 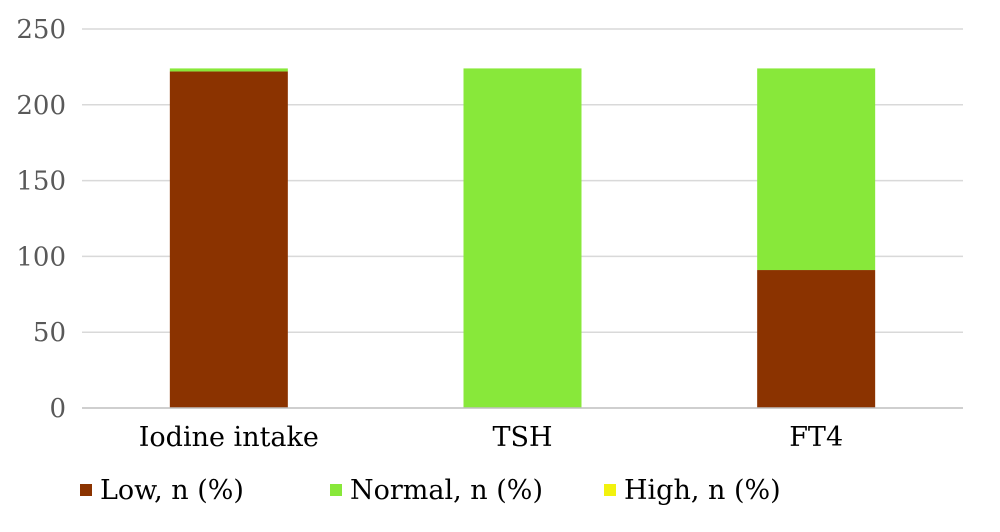 I want to click on x-category-label: Iodine intake, so click(x=229, y=437).